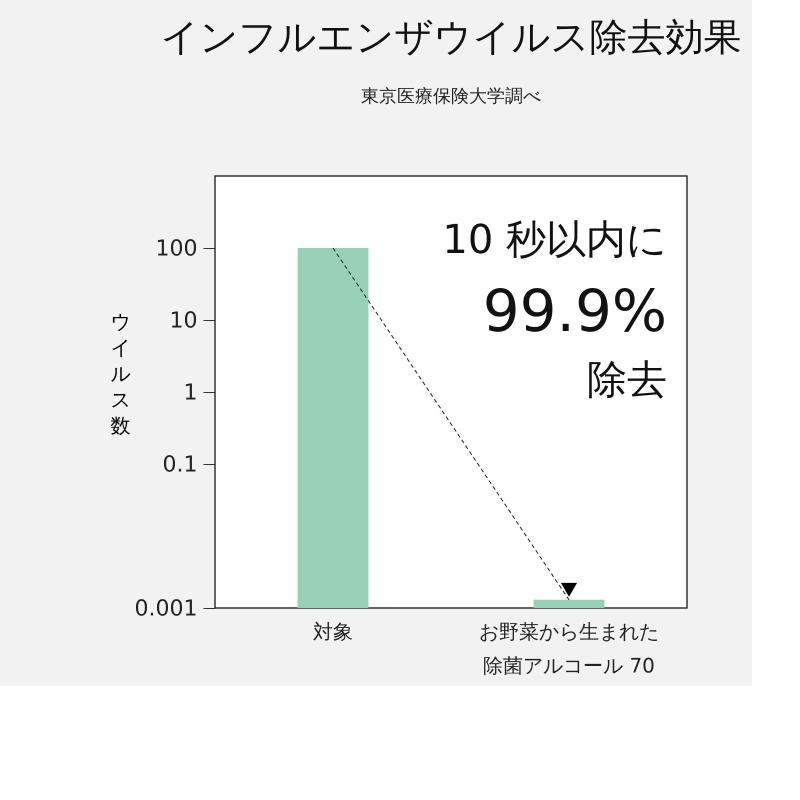 The width and height of the screenshot is (800, 800). Describe the element at coordinates (451, 37) in the screenshot. I see `chart-title: インフルエンザウイルス除去効果` at that location.